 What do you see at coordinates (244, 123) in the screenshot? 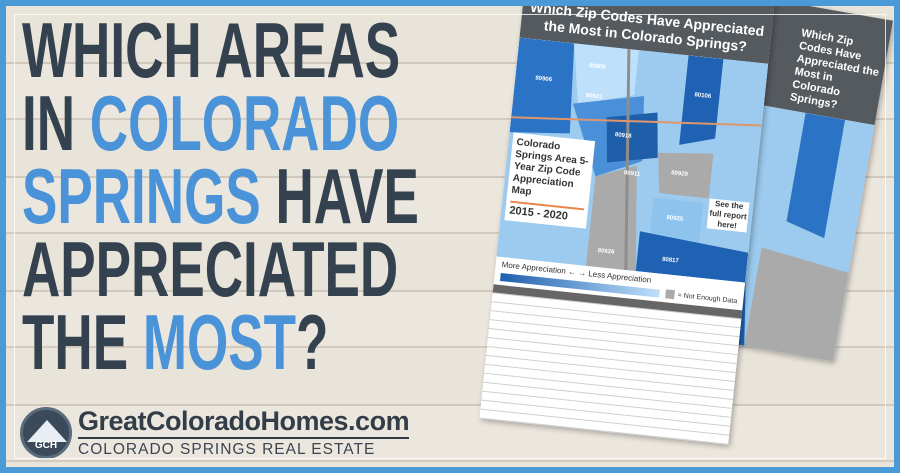
I see `headline-highlight: COLORADO` at bounding box center [244, 123].